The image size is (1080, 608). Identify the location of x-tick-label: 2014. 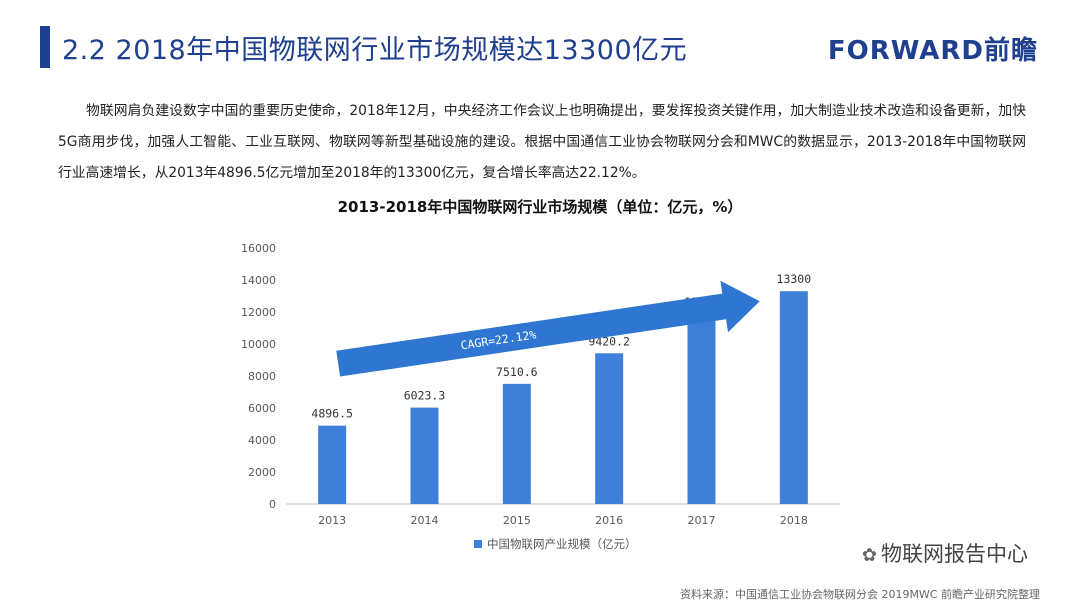
(425, 520).